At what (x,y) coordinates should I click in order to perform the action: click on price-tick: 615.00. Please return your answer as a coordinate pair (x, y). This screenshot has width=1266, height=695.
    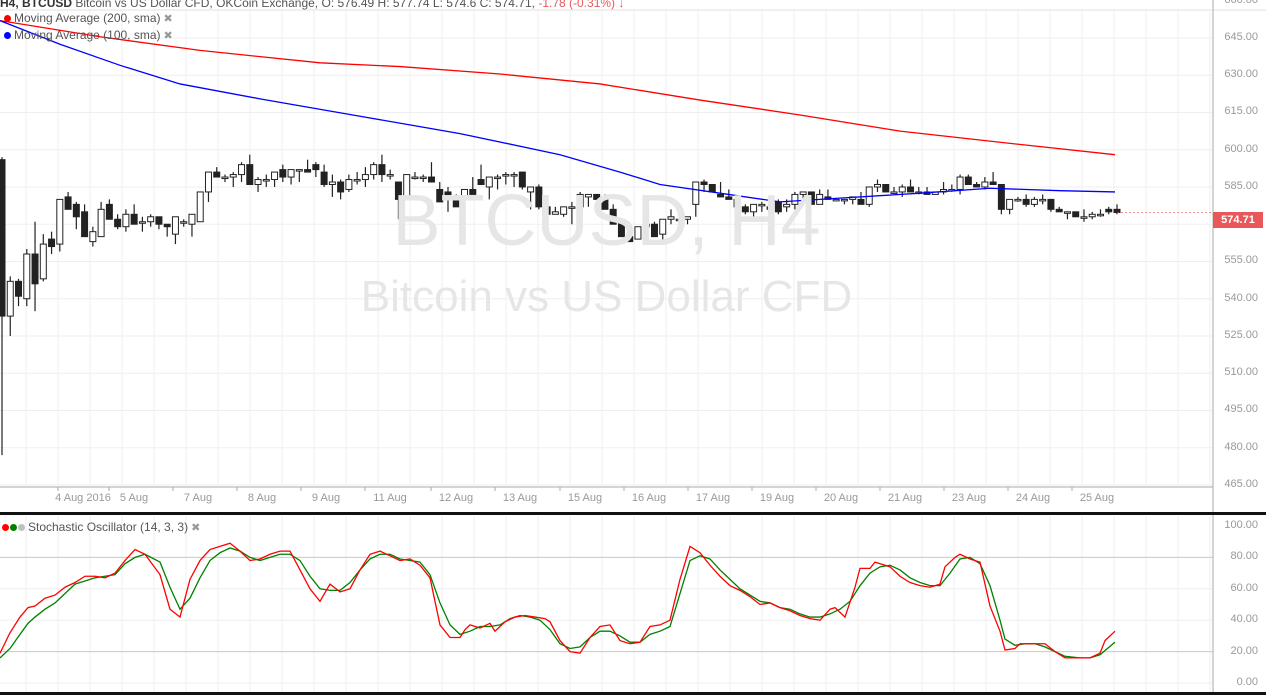
    Looking at the image, I should click on (1241, 111).